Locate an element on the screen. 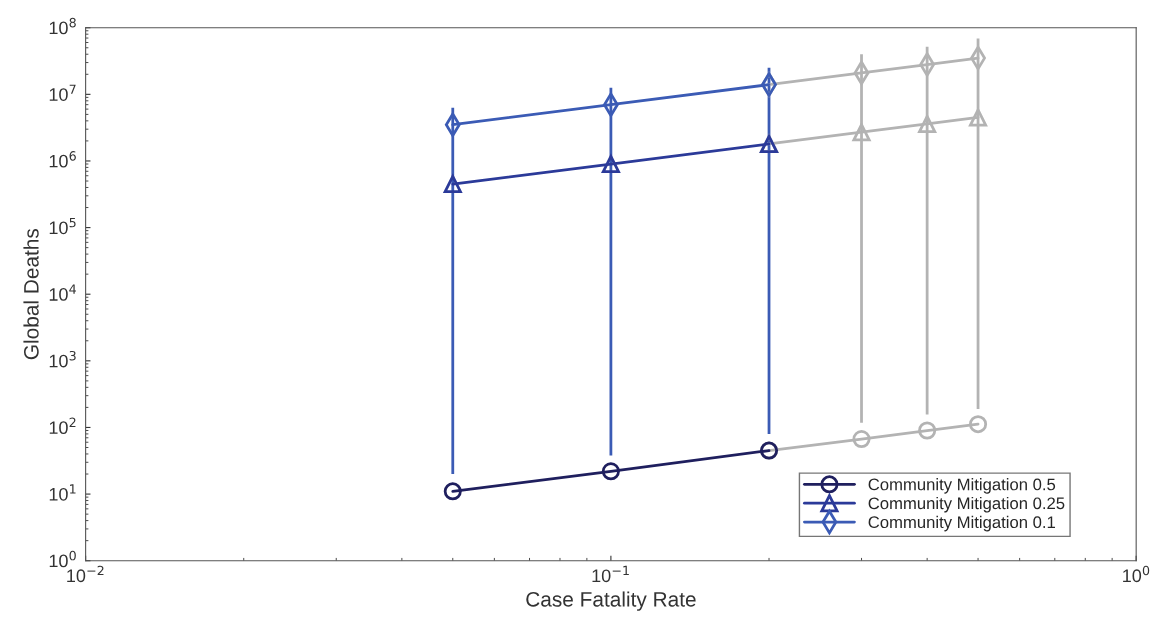 The image size is (1157, 630). y-tick-label: 10$^{3}$ is located at coordinates (62, 359).